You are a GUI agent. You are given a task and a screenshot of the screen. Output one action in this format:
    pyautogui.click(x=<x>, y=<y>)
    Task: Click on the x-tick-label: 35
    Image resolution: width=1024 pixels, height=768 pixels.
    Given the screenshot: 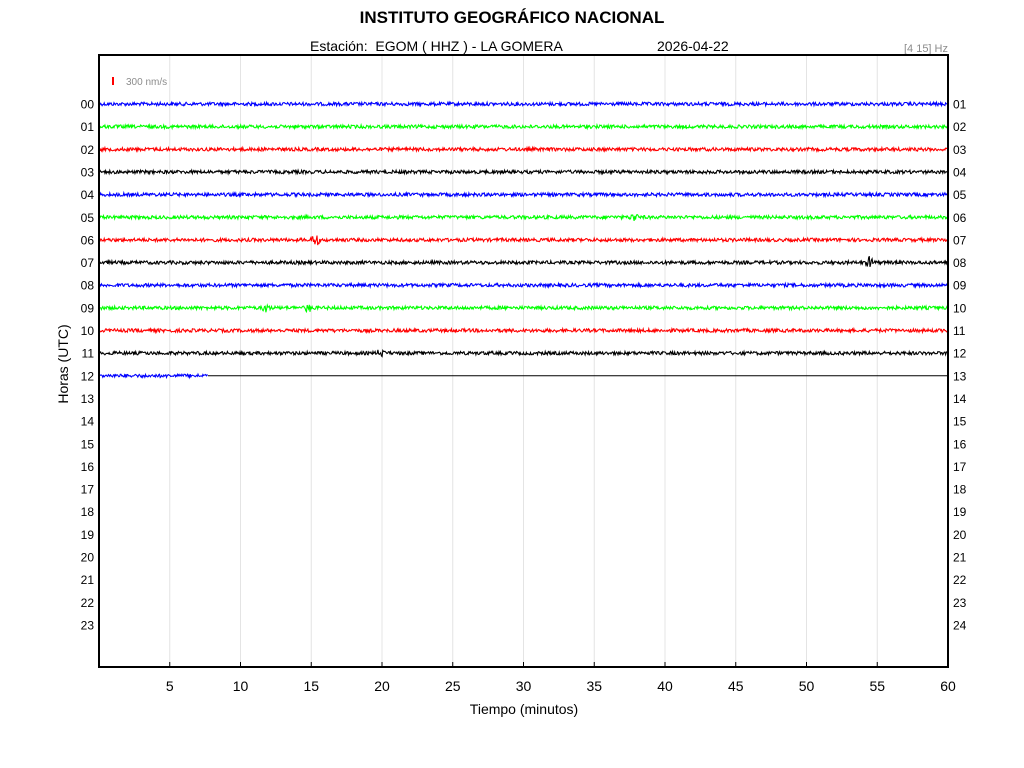 What is the action you would take?
    pyautogui.click(x=594, y=686)
    